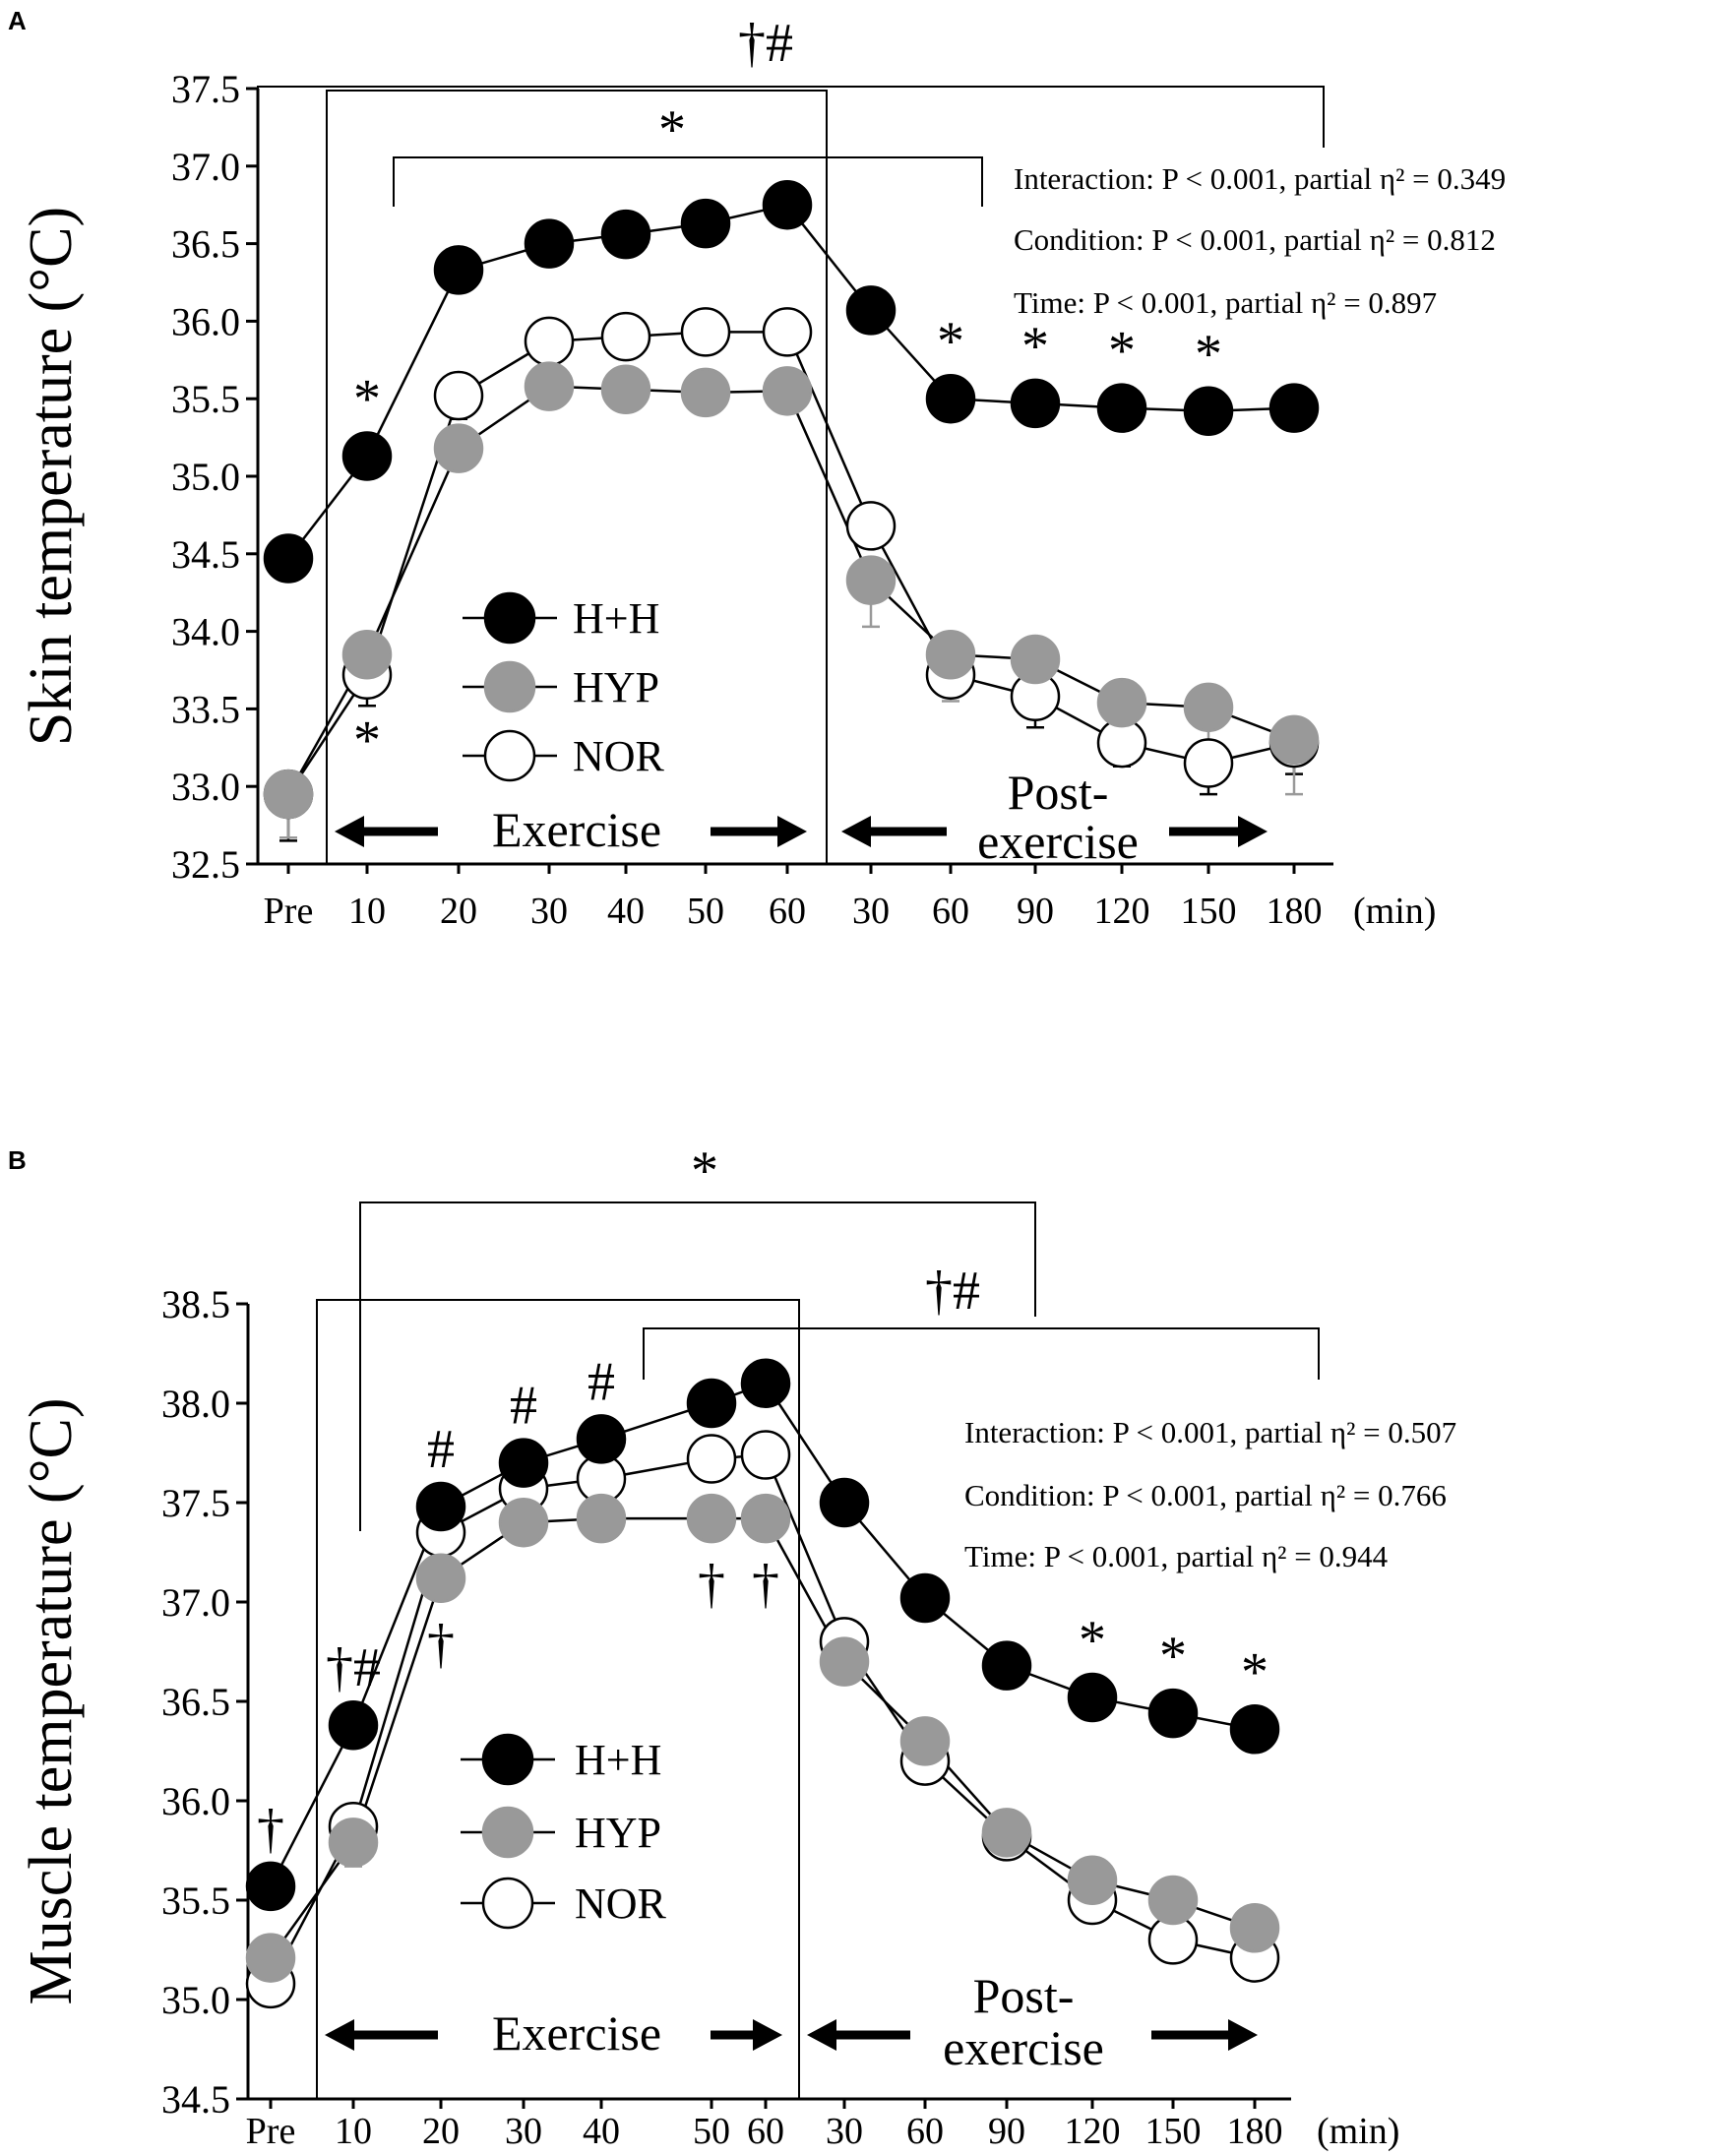  What do you see at coordinates (1243, 2035) in the screenshot?
I see `post-arrow-right-head` at bounding box center [1243, 2035].